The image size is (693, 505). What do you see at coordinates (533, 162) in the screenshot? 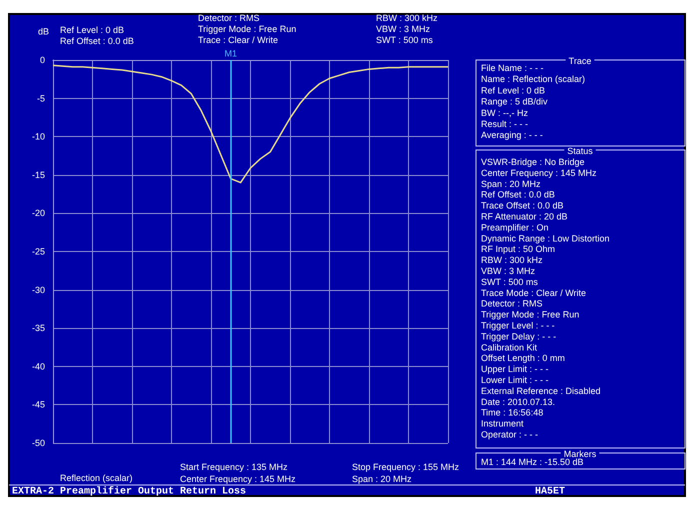
I see `text: VSWR-Bridge : No Bridge` at bounding box center [533, 162].